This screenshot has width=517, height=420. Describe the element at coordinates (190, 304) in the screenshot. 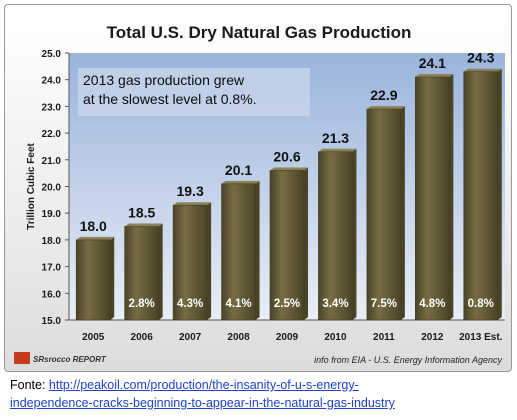

I see `bar-growth-label: 4.3%` at that location.